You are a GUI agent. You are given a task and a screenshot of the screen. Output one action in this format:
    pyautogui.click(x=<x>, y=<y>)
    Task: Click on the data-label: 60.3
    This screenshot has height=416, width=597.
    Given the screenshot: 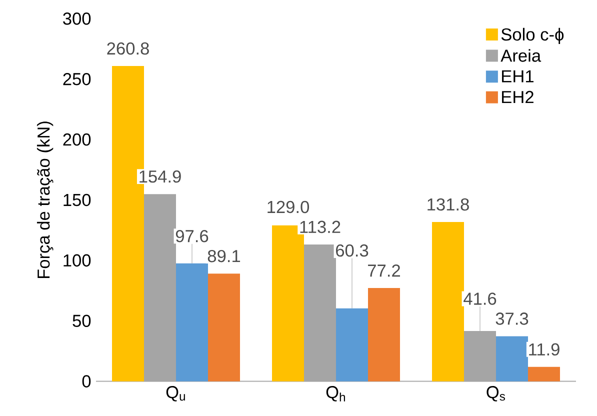 What is the action you would take?
    pyautogui.click(x=352, y=250)
    